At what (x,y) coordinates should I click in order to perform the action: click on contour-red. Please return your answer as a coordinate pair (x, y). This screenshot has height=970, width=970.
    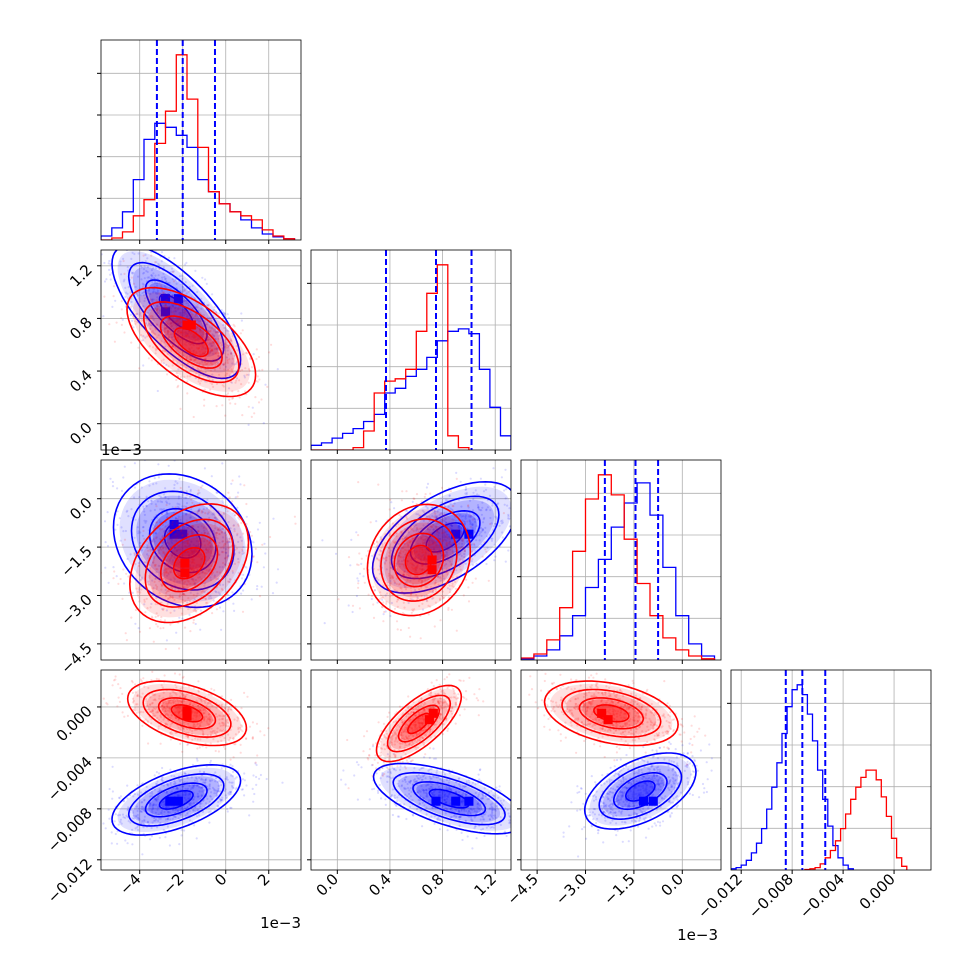
    Looking at the image, I should click on (419, 560).